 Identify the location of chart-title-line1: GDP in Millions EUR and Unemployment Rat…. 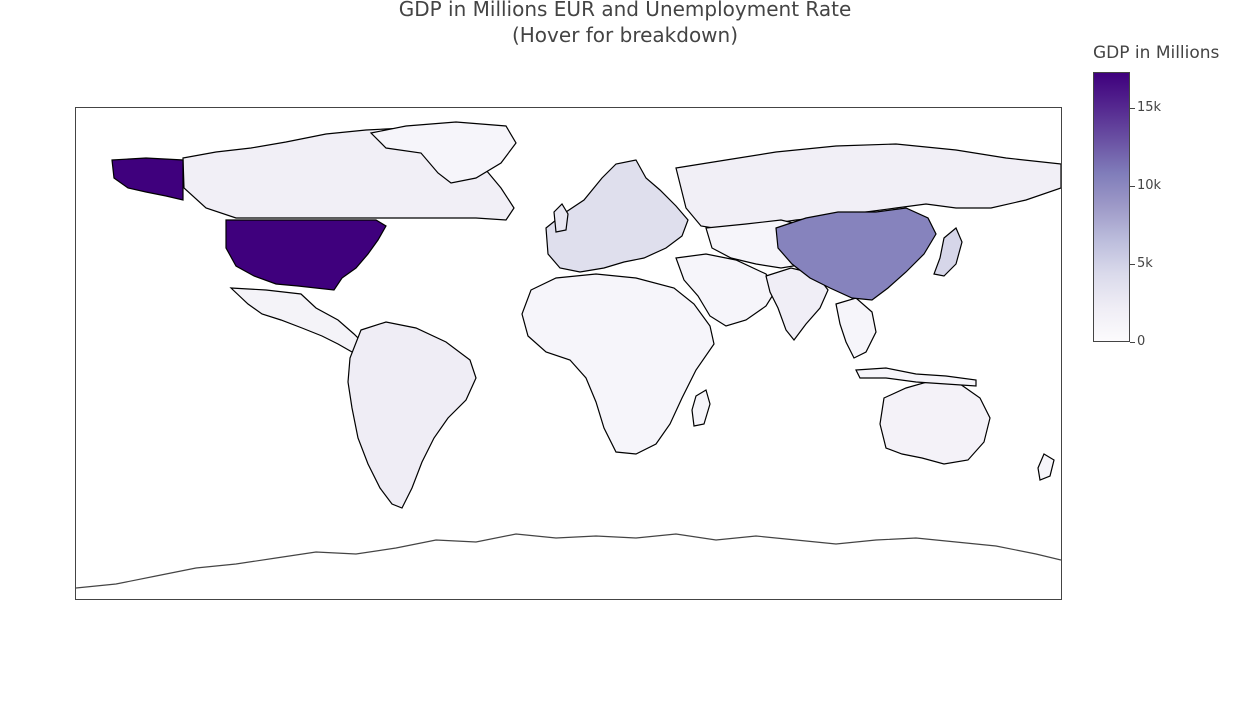
(625, 10).